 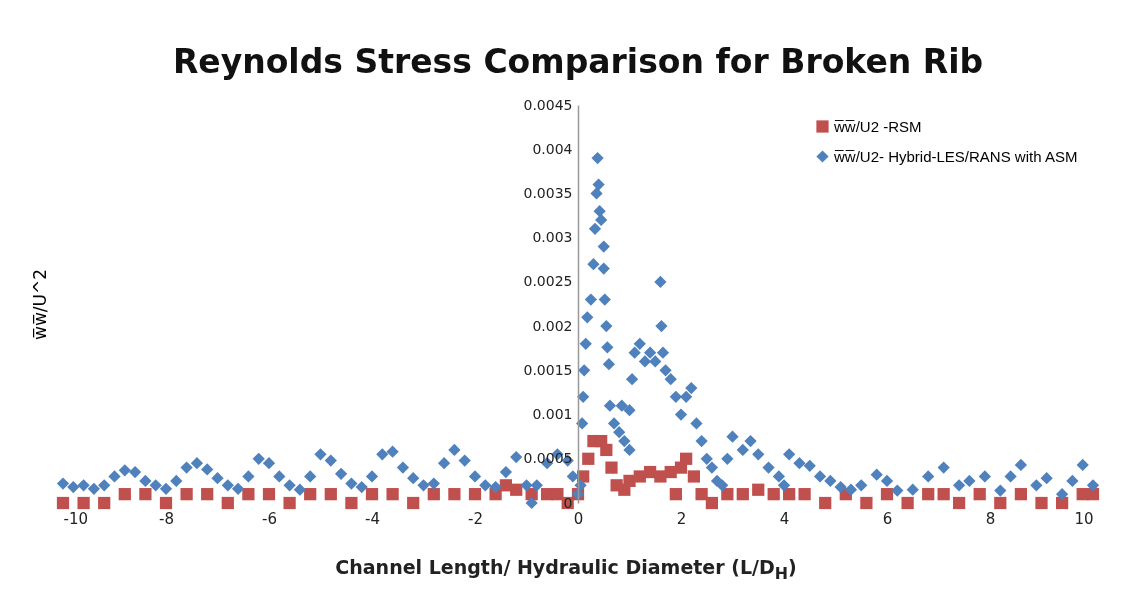 What do you see at coordinates (75, 518) in the screenshot?
I see `x-tick-label: -10` at bounding box center [75, 518].